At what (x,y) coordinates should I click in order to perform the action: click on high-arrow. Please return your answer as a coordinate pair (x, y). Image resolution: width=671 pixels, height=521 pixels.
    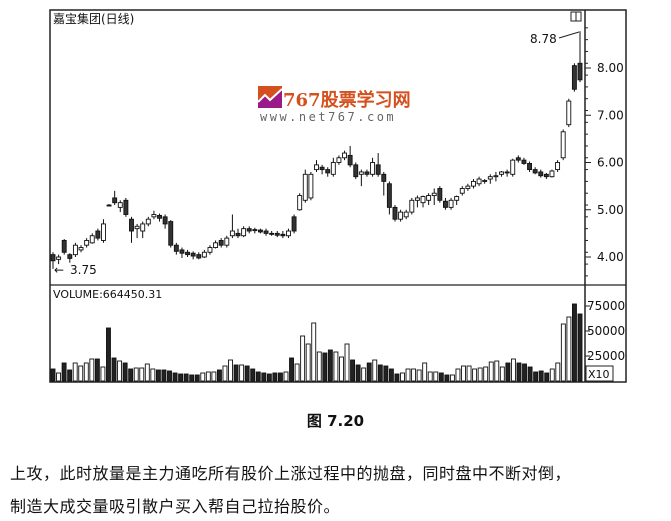
    Looking at the image, I should click on (569, 35).